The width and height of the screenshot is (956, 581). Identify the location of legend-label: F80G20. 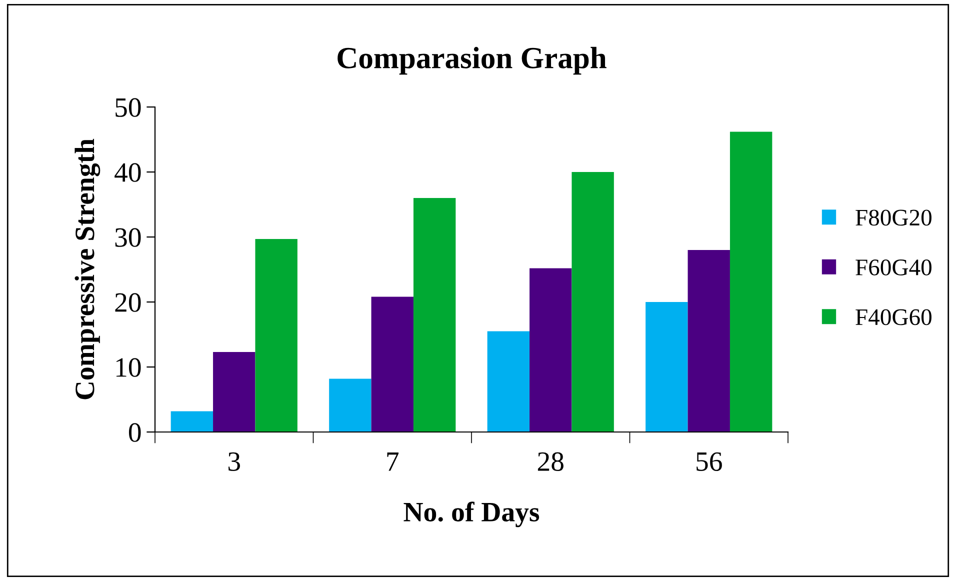
(894, 218).